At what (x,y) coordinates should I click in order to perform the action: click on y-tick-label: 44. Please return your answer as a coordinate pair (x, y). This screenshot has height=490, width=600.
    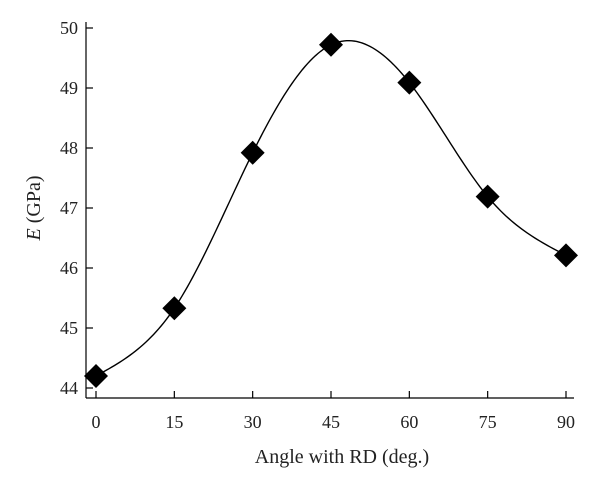
    Looking at the image, I should click on (69, 388).